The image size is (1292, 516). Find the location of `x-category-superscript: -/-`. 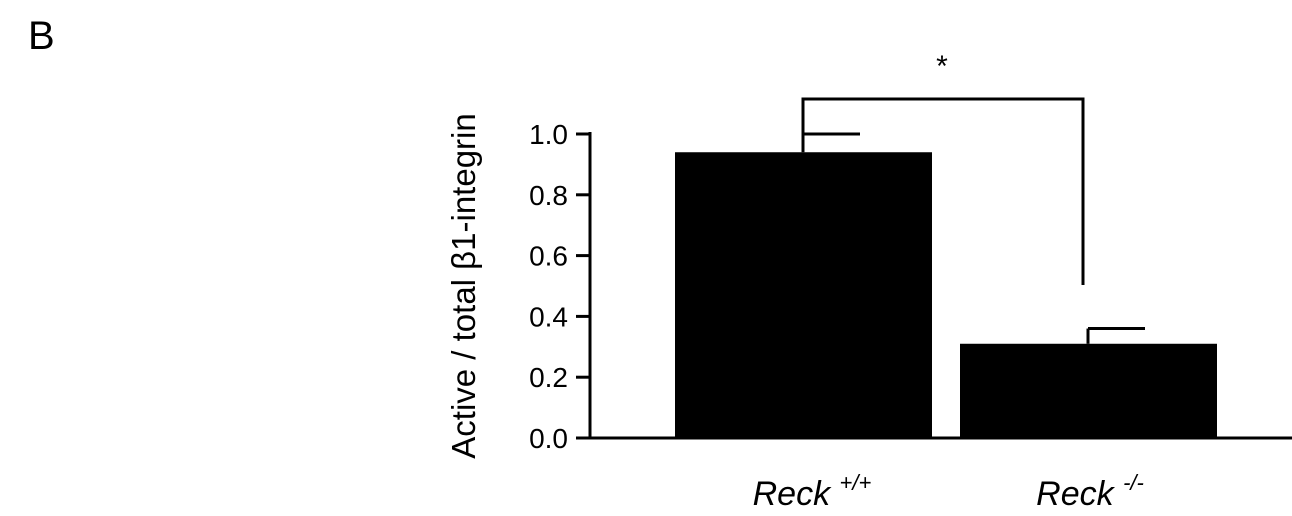

x-category-superscript: -/- is located at coordinates (1133, 482).